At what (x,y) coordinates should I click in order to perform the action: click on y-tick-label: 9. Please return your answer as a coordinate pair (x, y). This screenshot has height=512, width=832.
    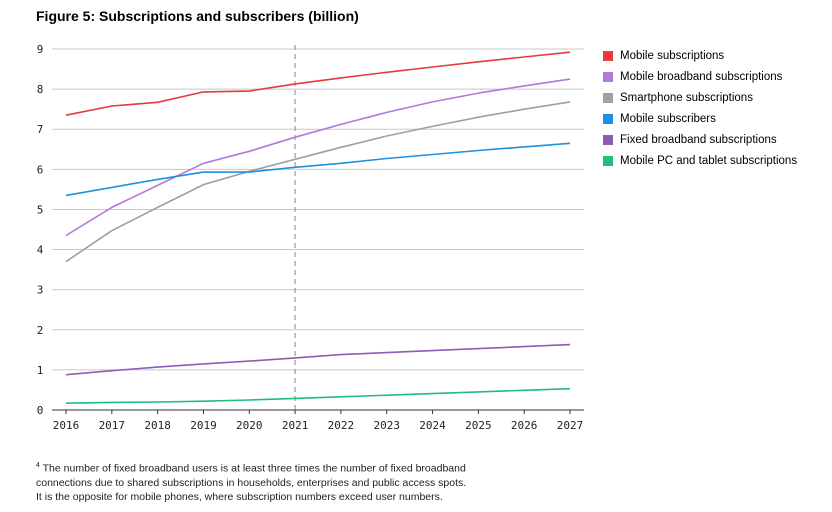
    Looking at the image, I should click on (40, 49).